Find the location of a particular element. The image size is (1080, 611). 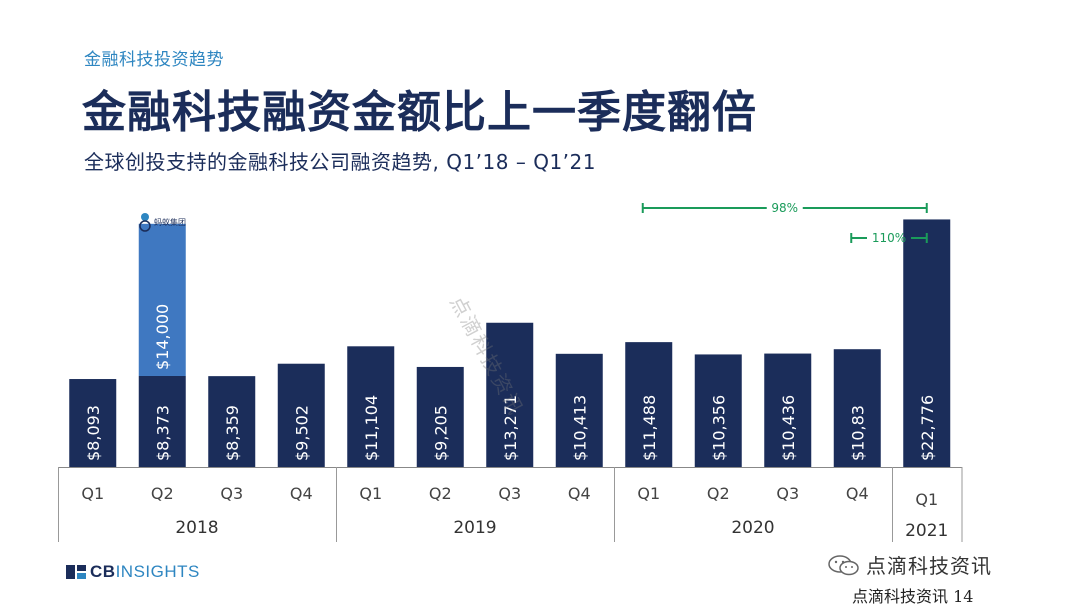

page-title: 金融科技融资金额比上一季度翻倍 is located at coordinates (419, 112).